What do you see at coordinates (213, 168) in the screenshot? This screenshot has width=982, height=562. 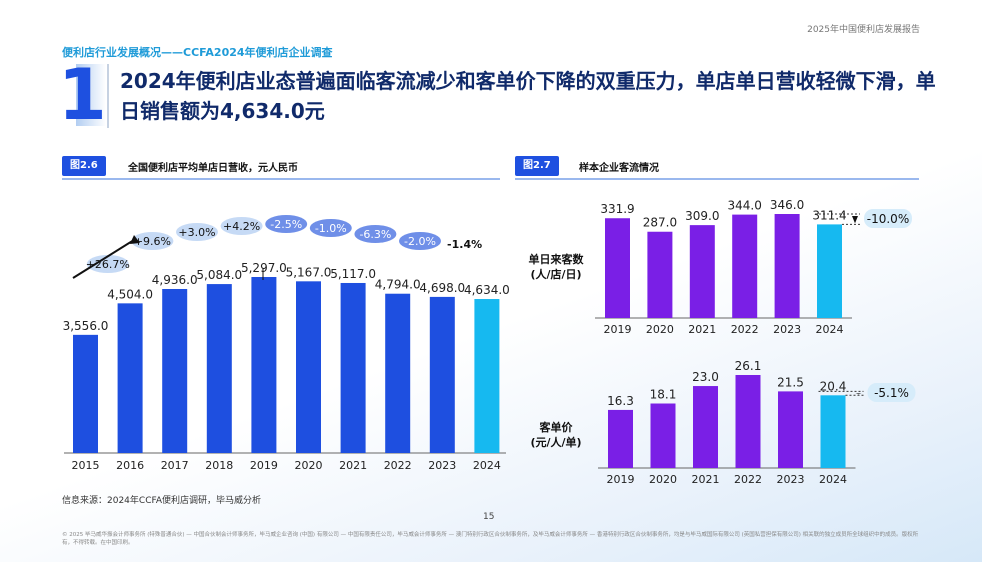 I see `figure-2-6-title: 全国便利店平均单店日营收，元人民币` at bounding box center [213, 168].